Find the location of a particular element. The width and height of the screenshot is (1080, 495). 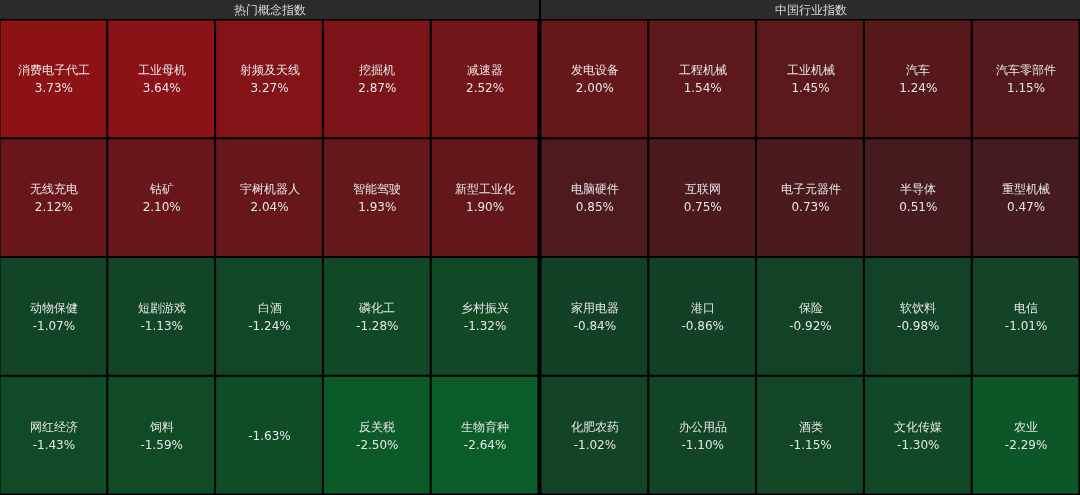

category-label: 动物保健 is located at coordinates (53, 307).